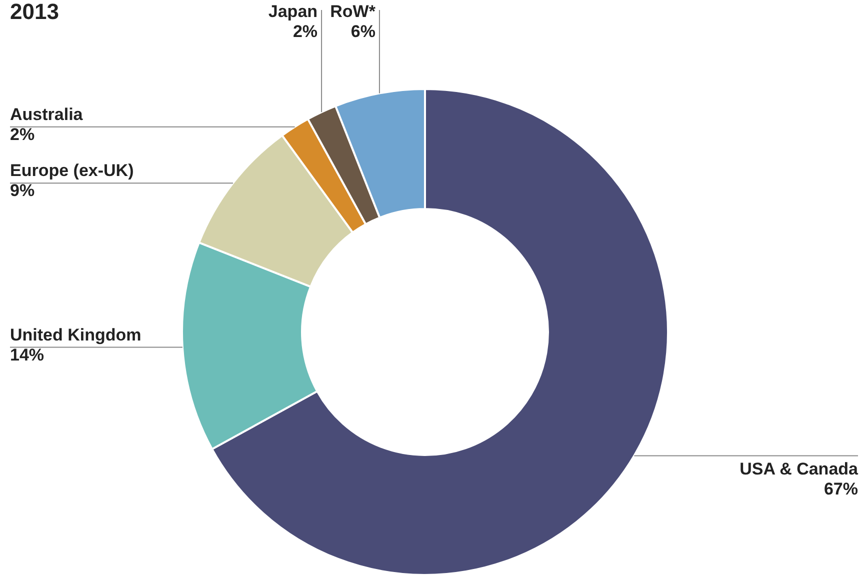  Describe the element at coordinates (47, 114) in the screenshot. I see `slice-label: Australia` at that location.